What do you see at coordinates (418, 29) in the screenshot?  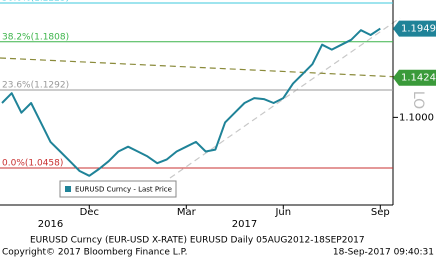 I see `price-tag-label: 1.1949` at bounding box center [418, 29].